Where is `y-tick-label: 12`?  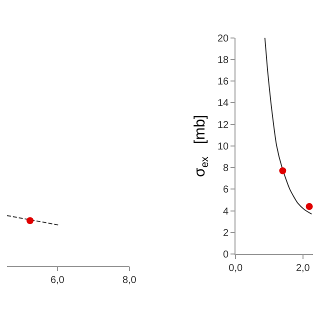
y-tick-label: 12 is located at coordinates (223, 125).